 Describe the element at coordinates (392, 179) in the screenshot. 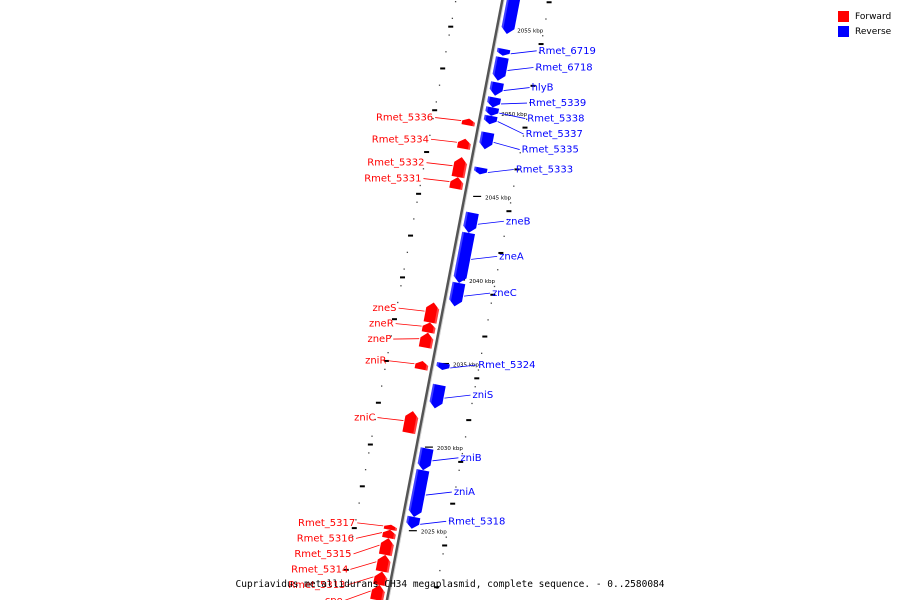

I see `gene-label: Rmet_5331` at that location.